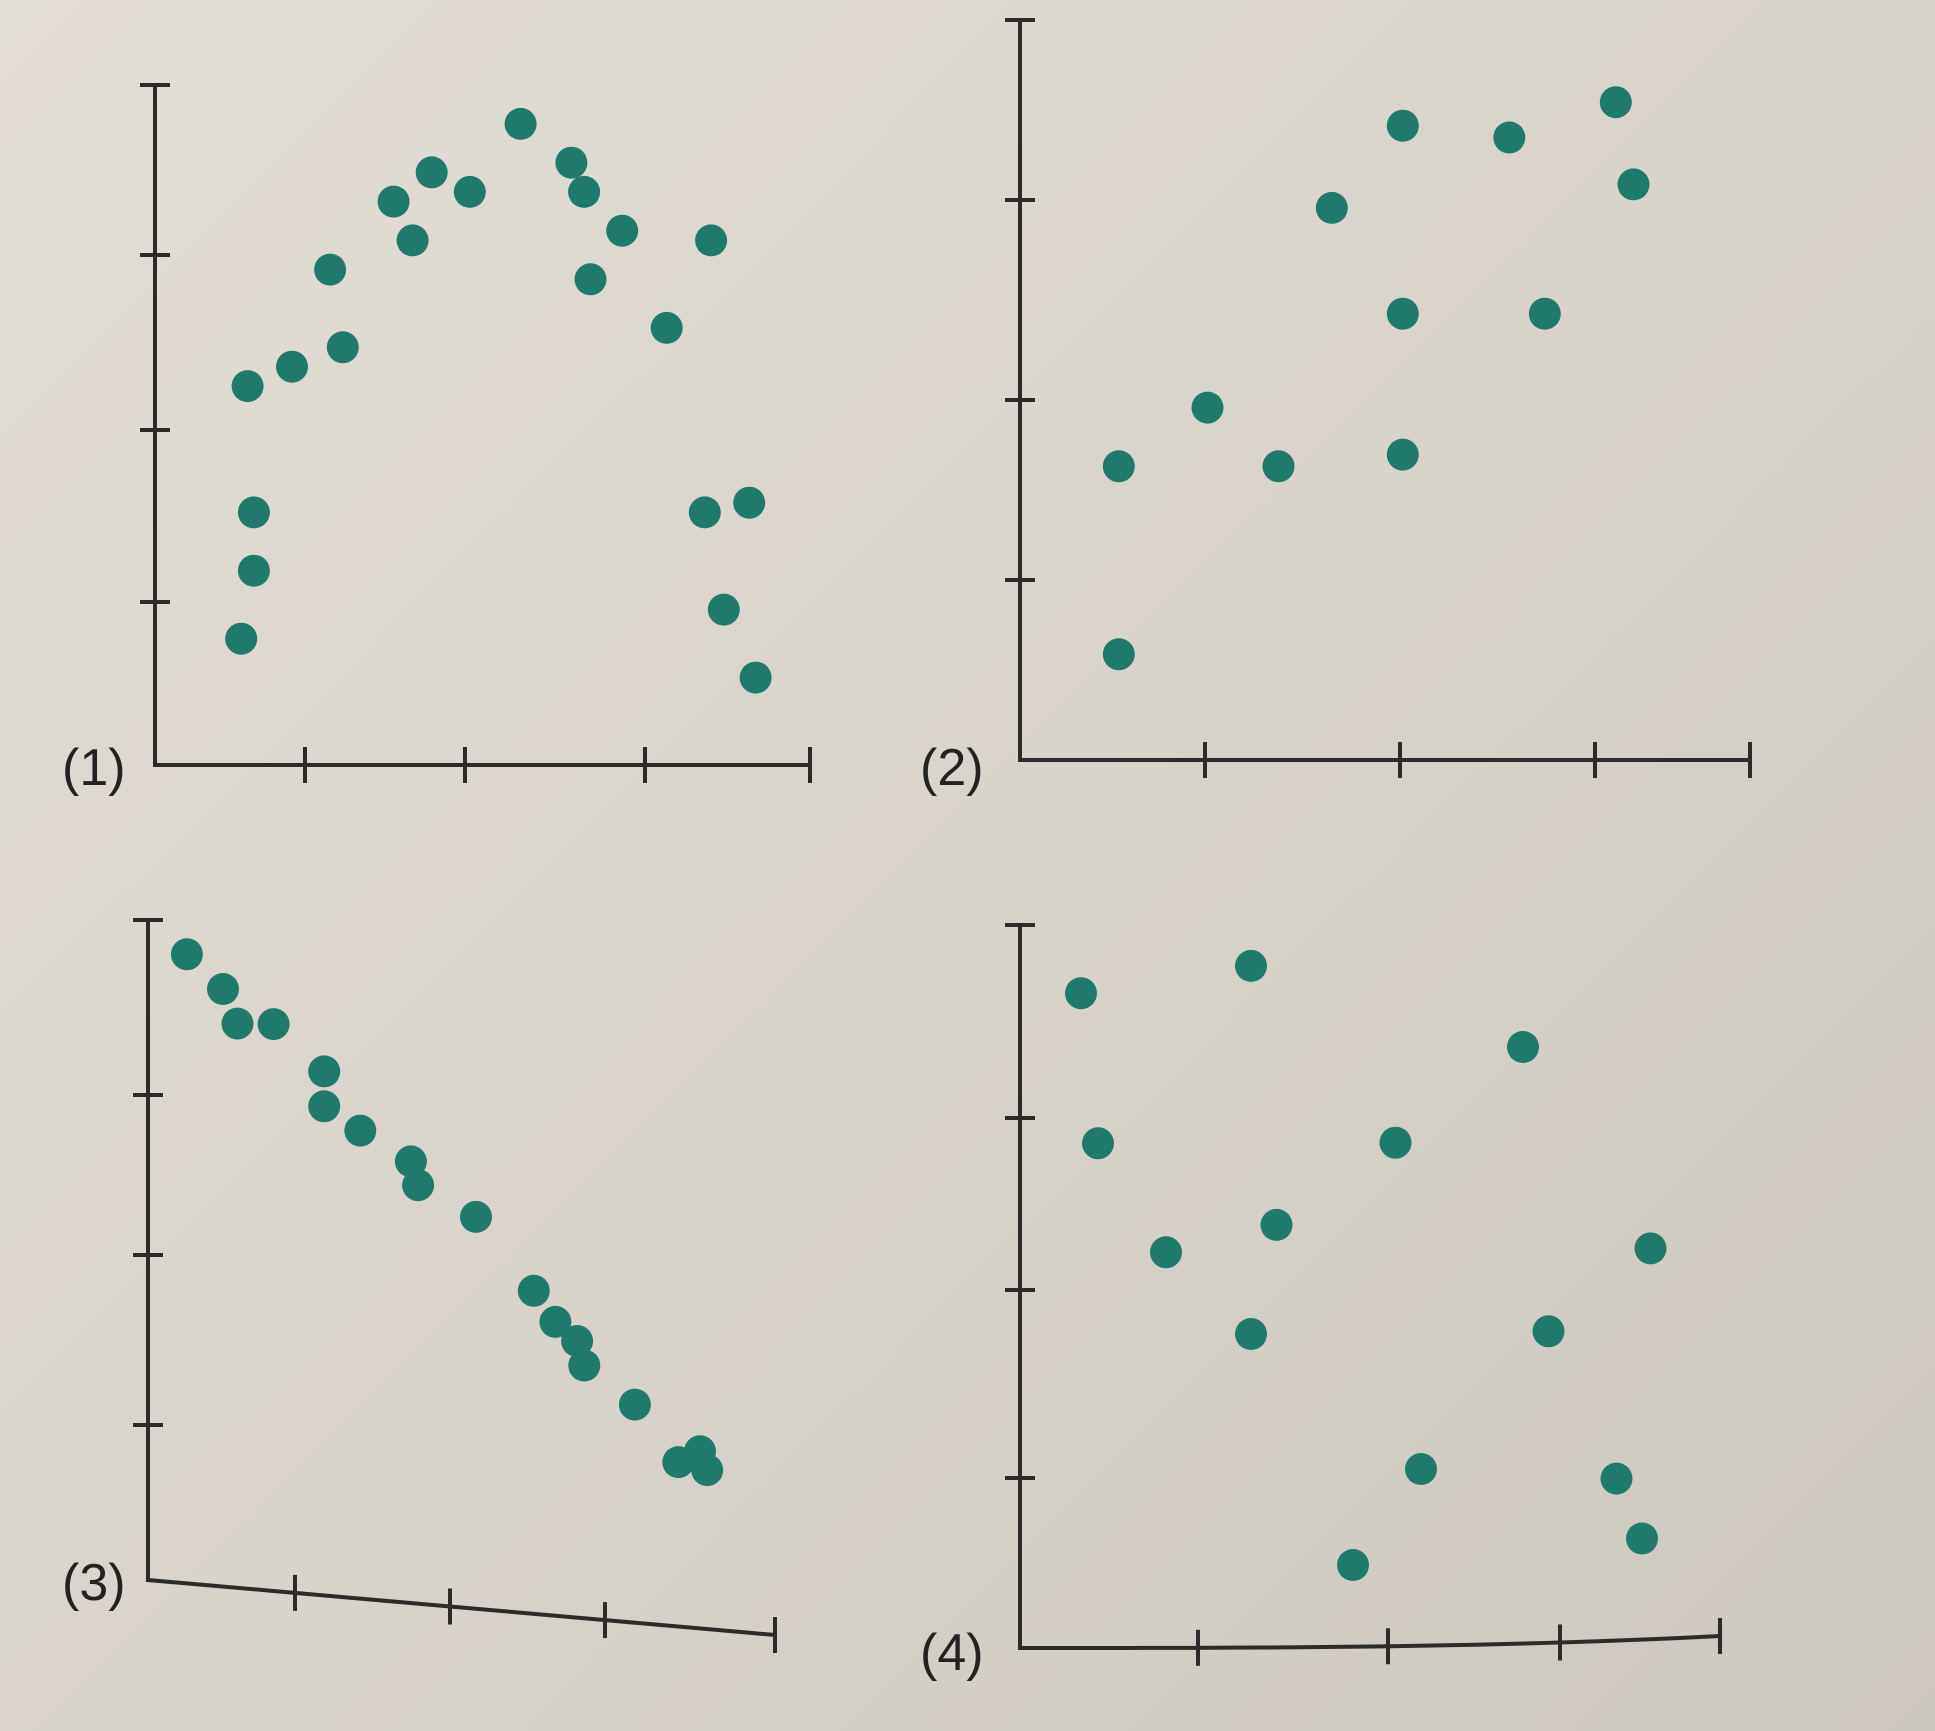 This screenshot has width=1935, height=1731. Describe the element at coordinates (952, 768) in the screenshot. I see `panel-label: (2)` at that location.